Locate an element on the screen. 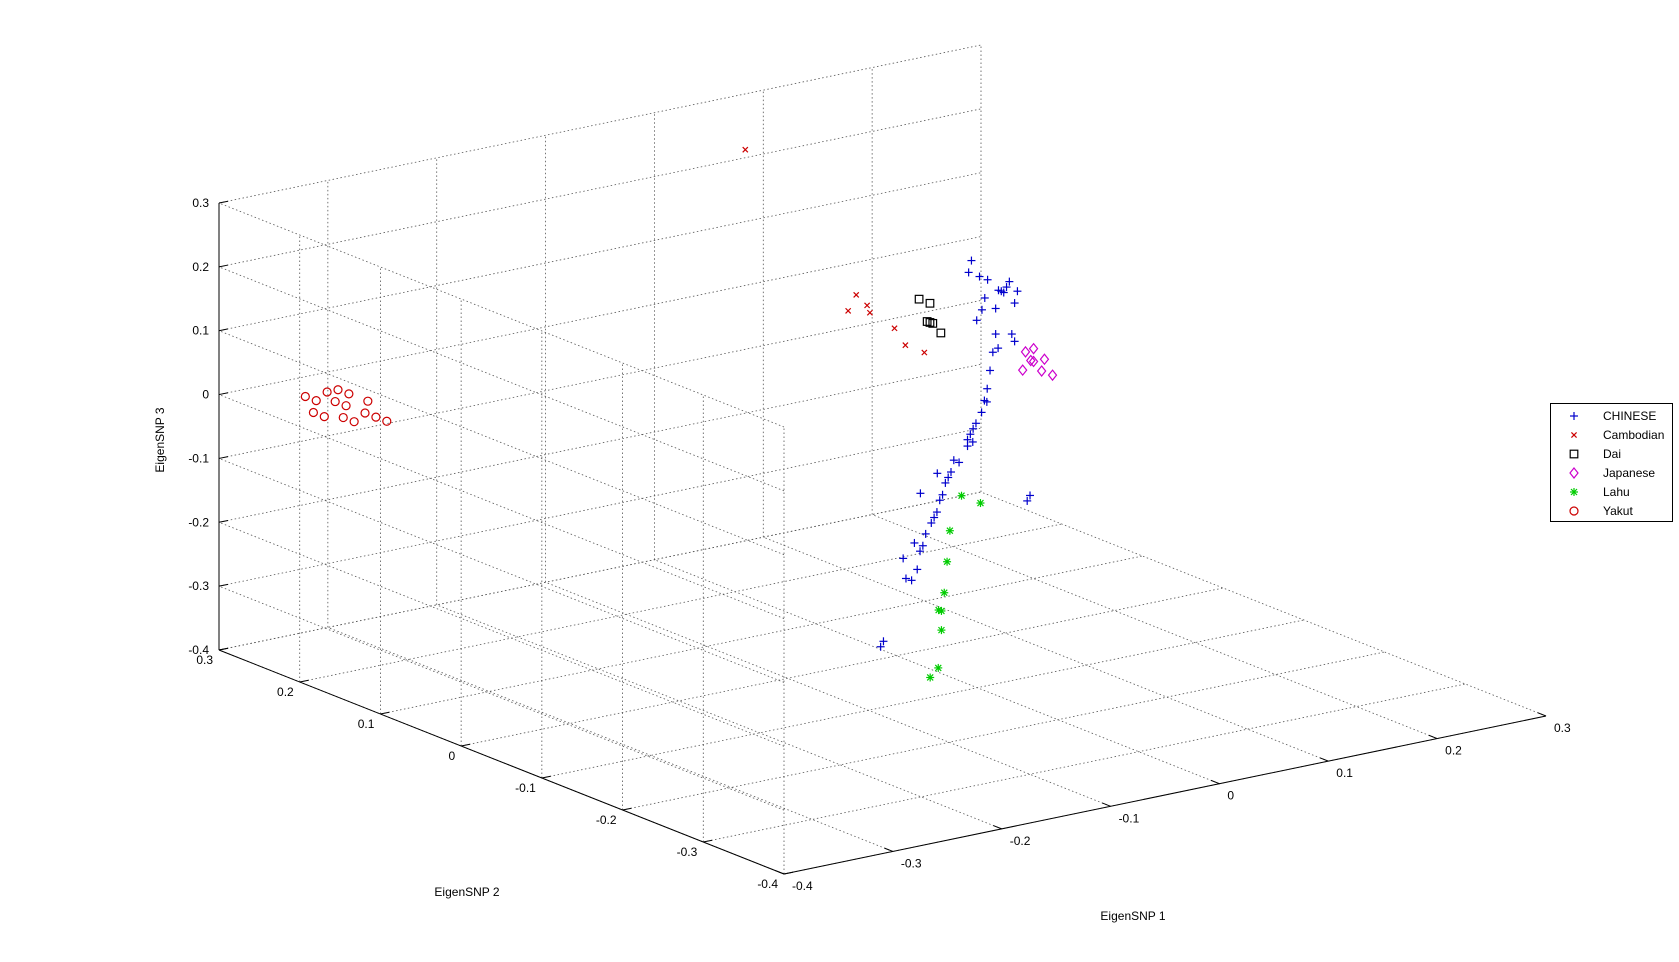 This screenshot has width=1679, height=962. back-wall-grid-line is located at coordinates (600, 124).